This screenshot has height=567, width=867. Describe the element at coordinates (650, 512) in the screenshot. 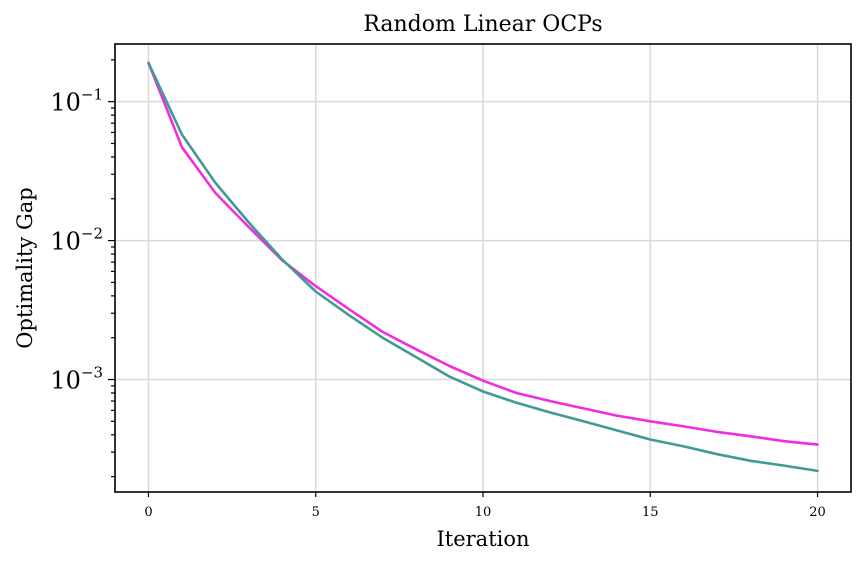

I see `x-tick-label: 15` at that location.